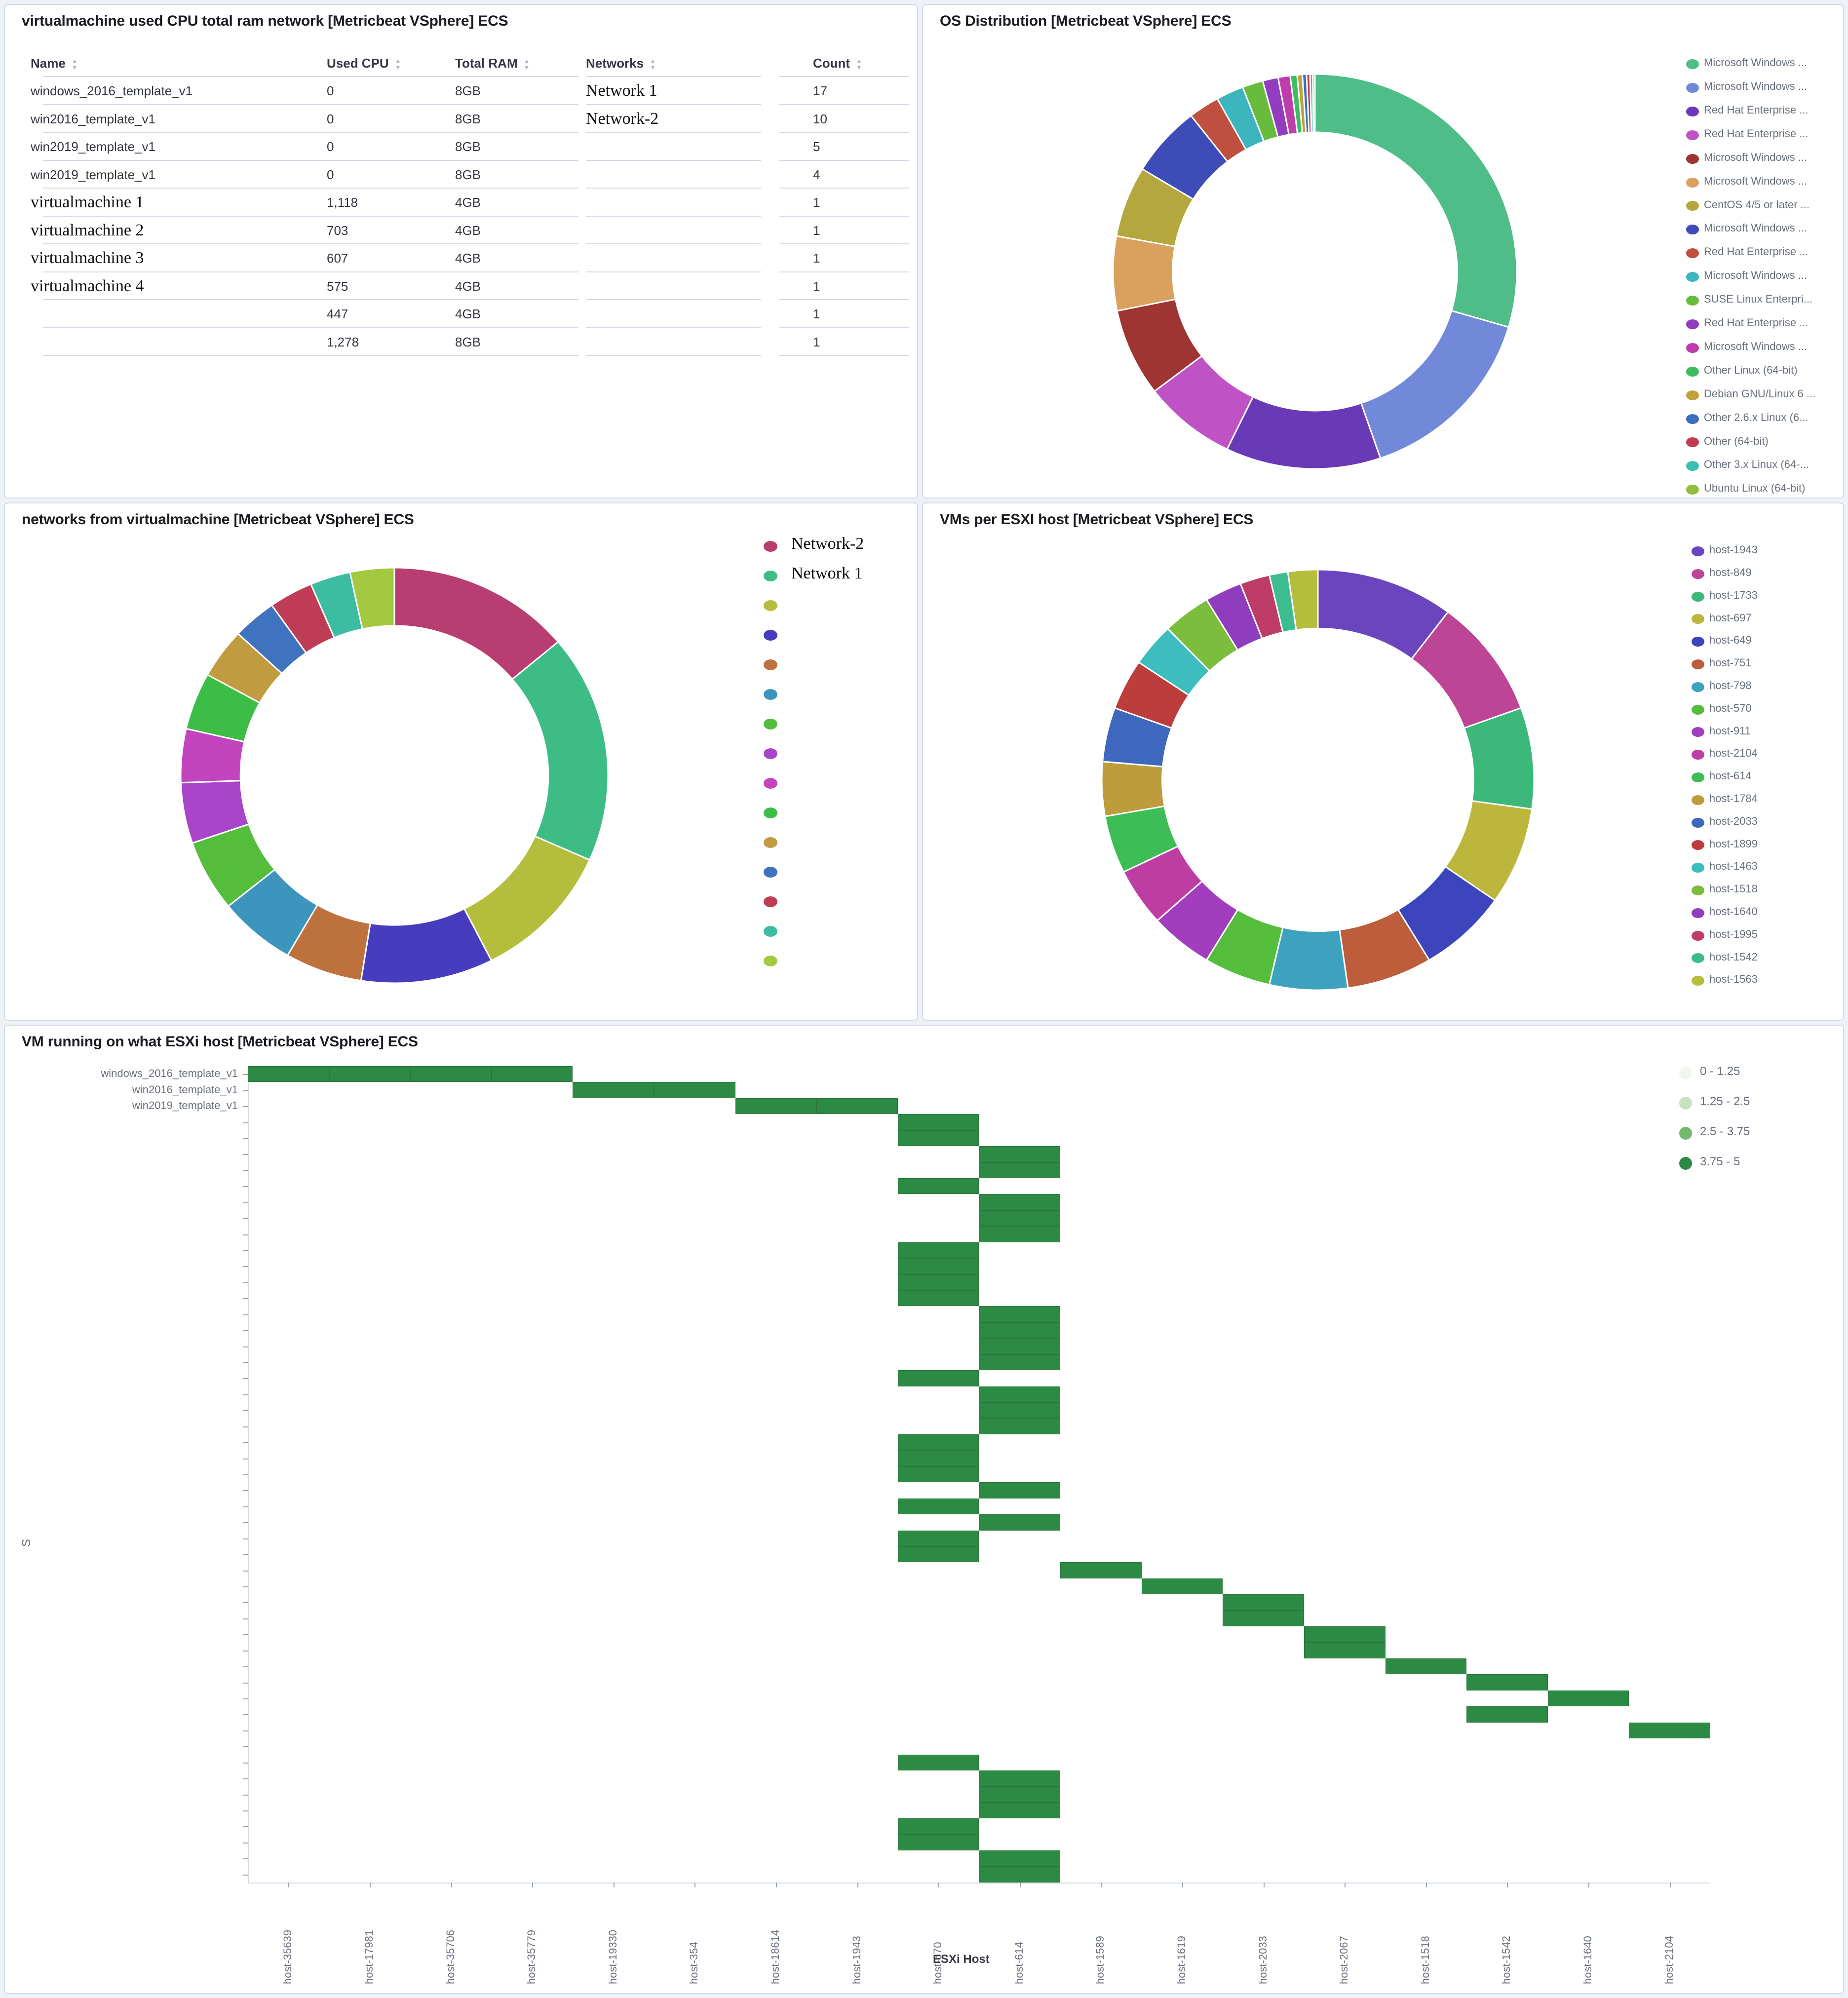 This screenshot has width=1848, height=1998. Describe the element at coordinates (54, 64) in the screenshot. I see `column-header-name: Name ▲ ▼` at that location.